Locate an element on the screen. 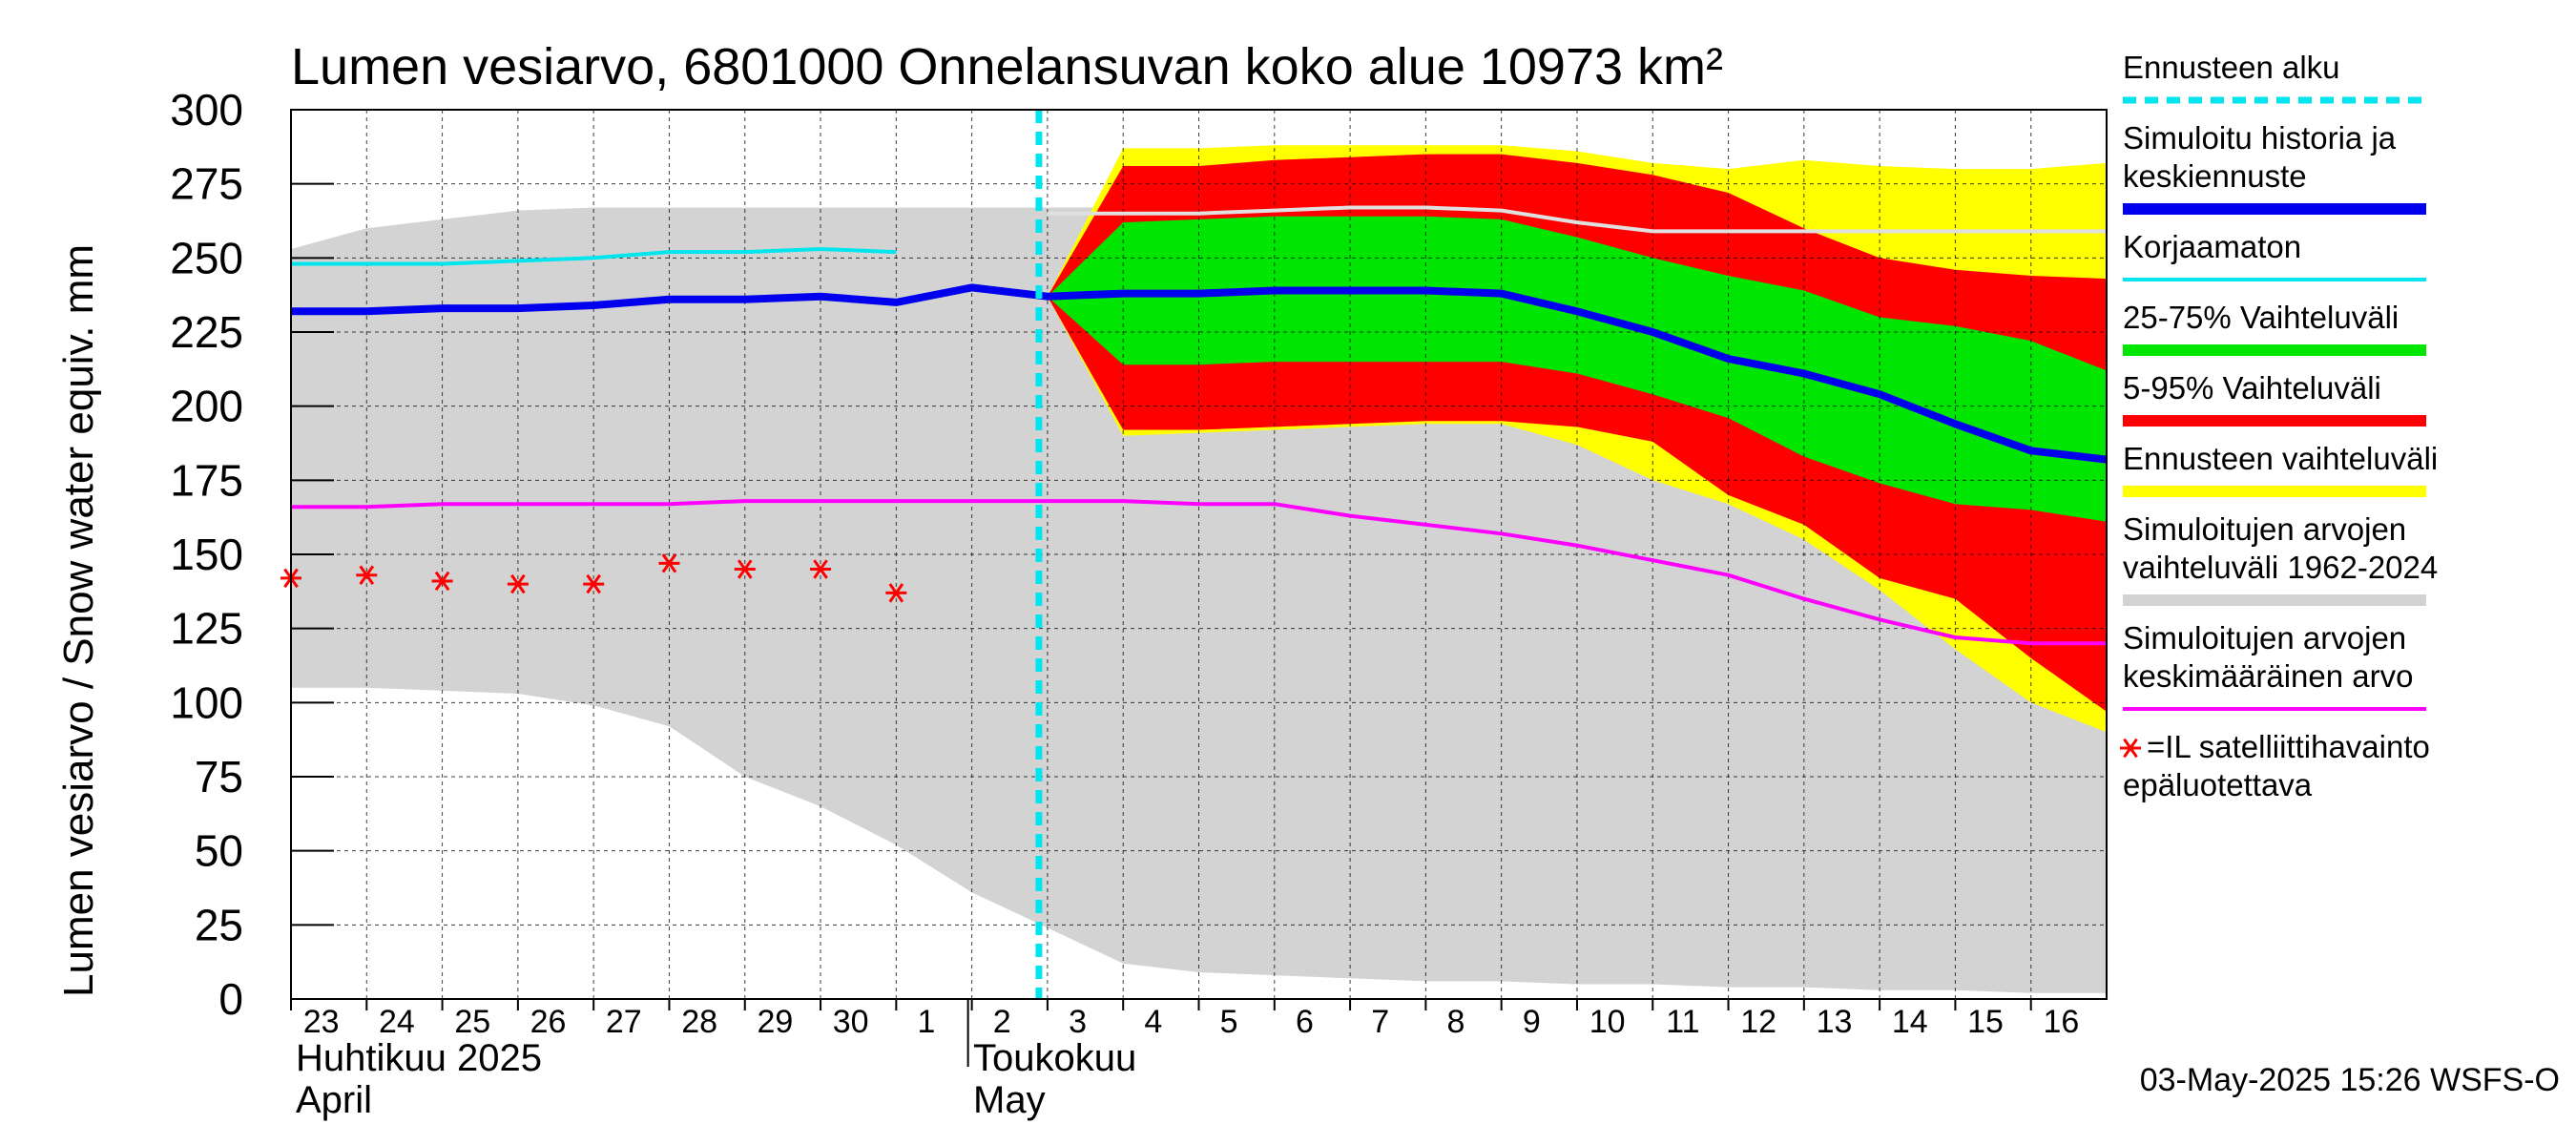 The width and height of the screenshot is (2576, 1145). legend-label: Simuloitu historia ja is located at coordinates (2260, 138).